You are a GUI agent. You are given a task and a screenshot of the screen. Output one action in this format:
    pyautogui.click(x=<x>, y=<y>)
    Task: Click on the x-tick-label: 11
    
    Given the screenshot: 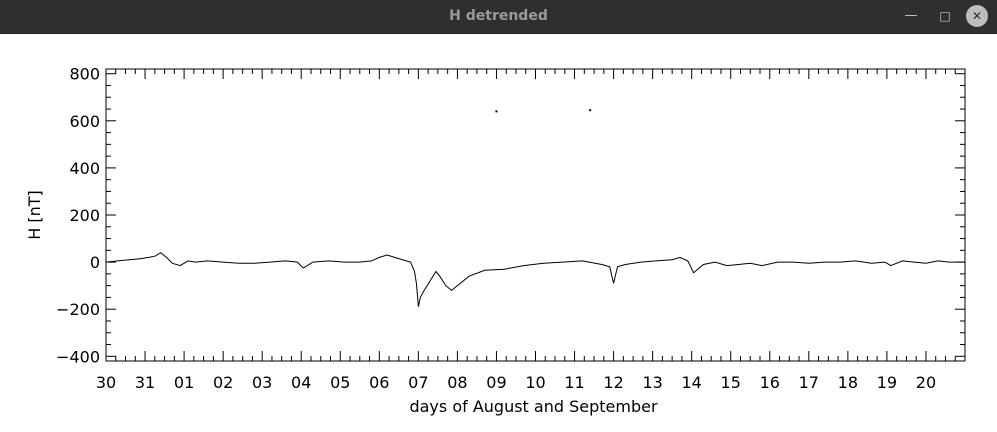 What is the action you would take?
    pyautogui.click(x=574, y=382)
    